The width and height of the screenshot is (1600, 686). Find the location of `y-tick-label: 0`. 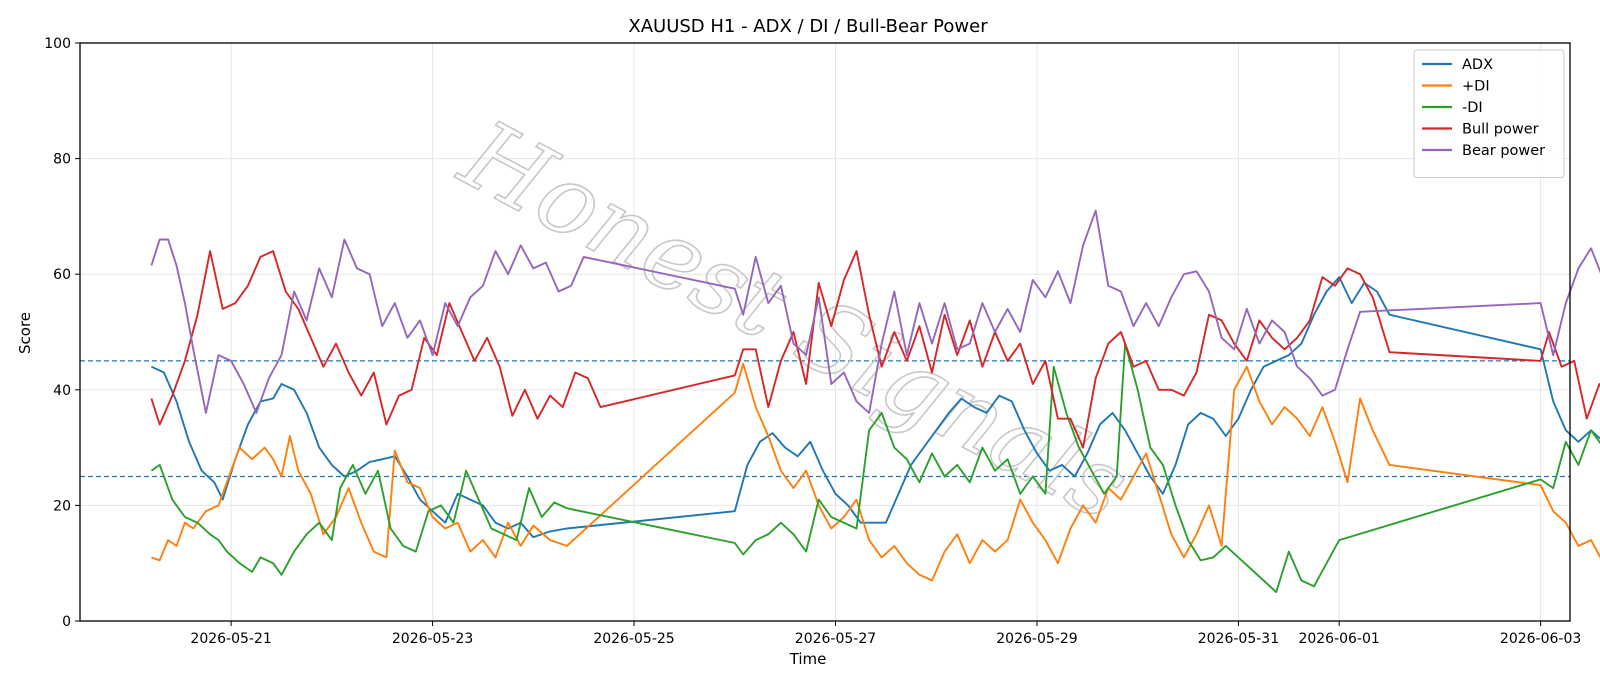

y-tick-label: 0 is located at coordinates (66, 622).